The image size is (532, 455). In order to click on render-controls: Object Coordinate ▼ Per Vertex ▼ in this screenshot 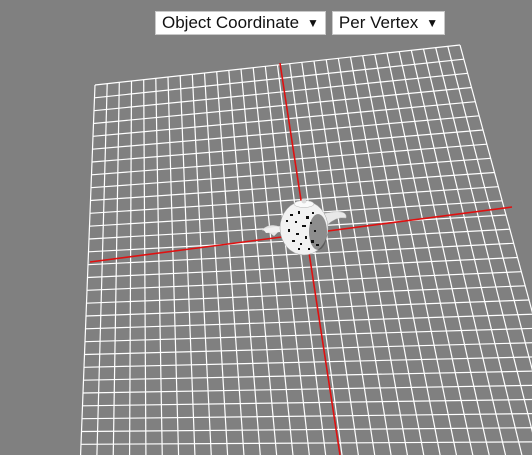, I will do `click(300, 23)`.